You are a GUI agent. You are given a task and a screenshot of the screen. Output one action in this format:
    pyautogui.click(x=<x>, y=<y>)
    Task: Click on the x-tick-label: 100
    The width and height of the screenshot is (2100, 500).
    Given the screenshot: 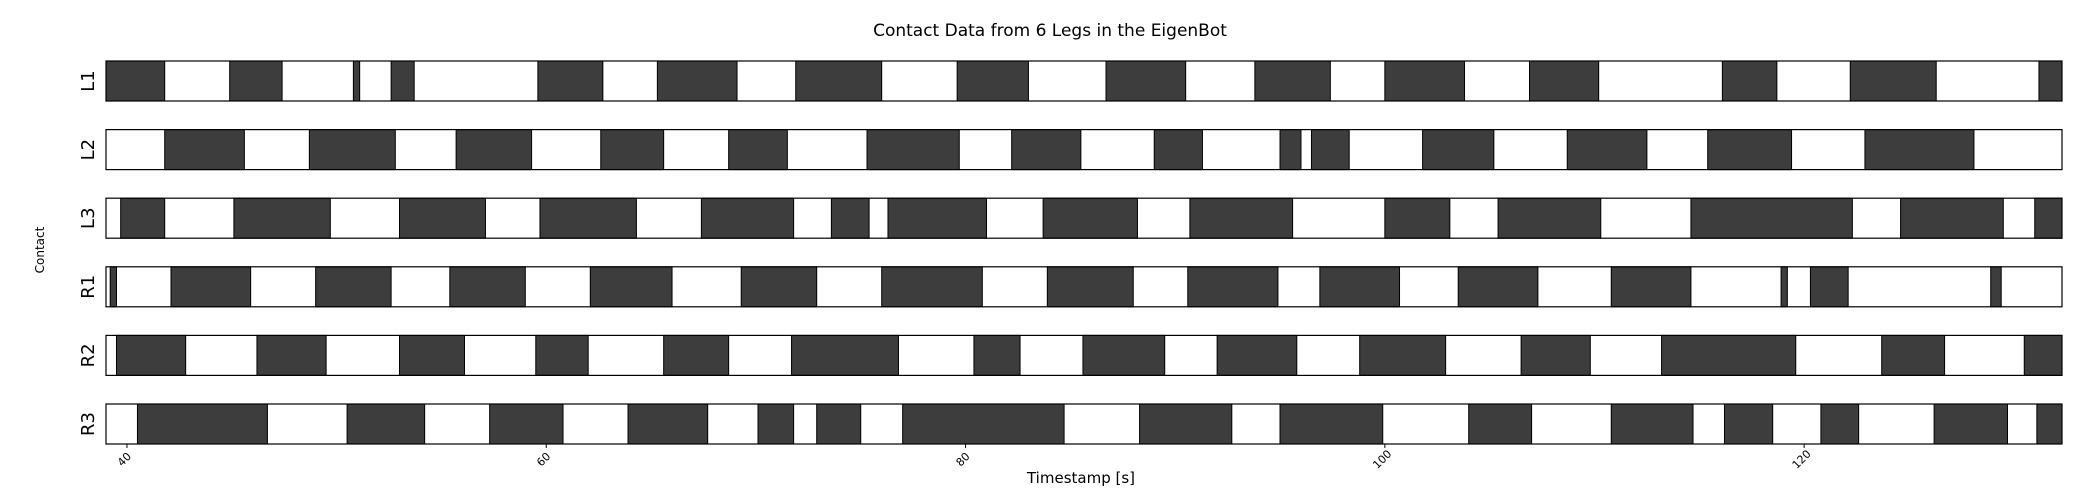 What is the action you would take?
    pyautogui.click(x=1382, y=460)
    